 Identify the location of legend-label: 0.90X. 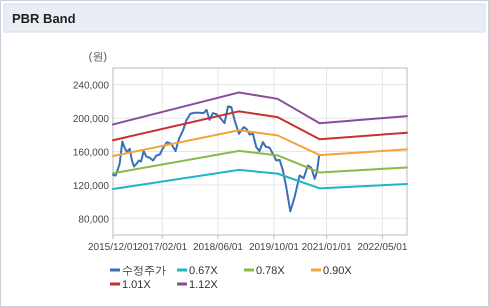
(337, 271).